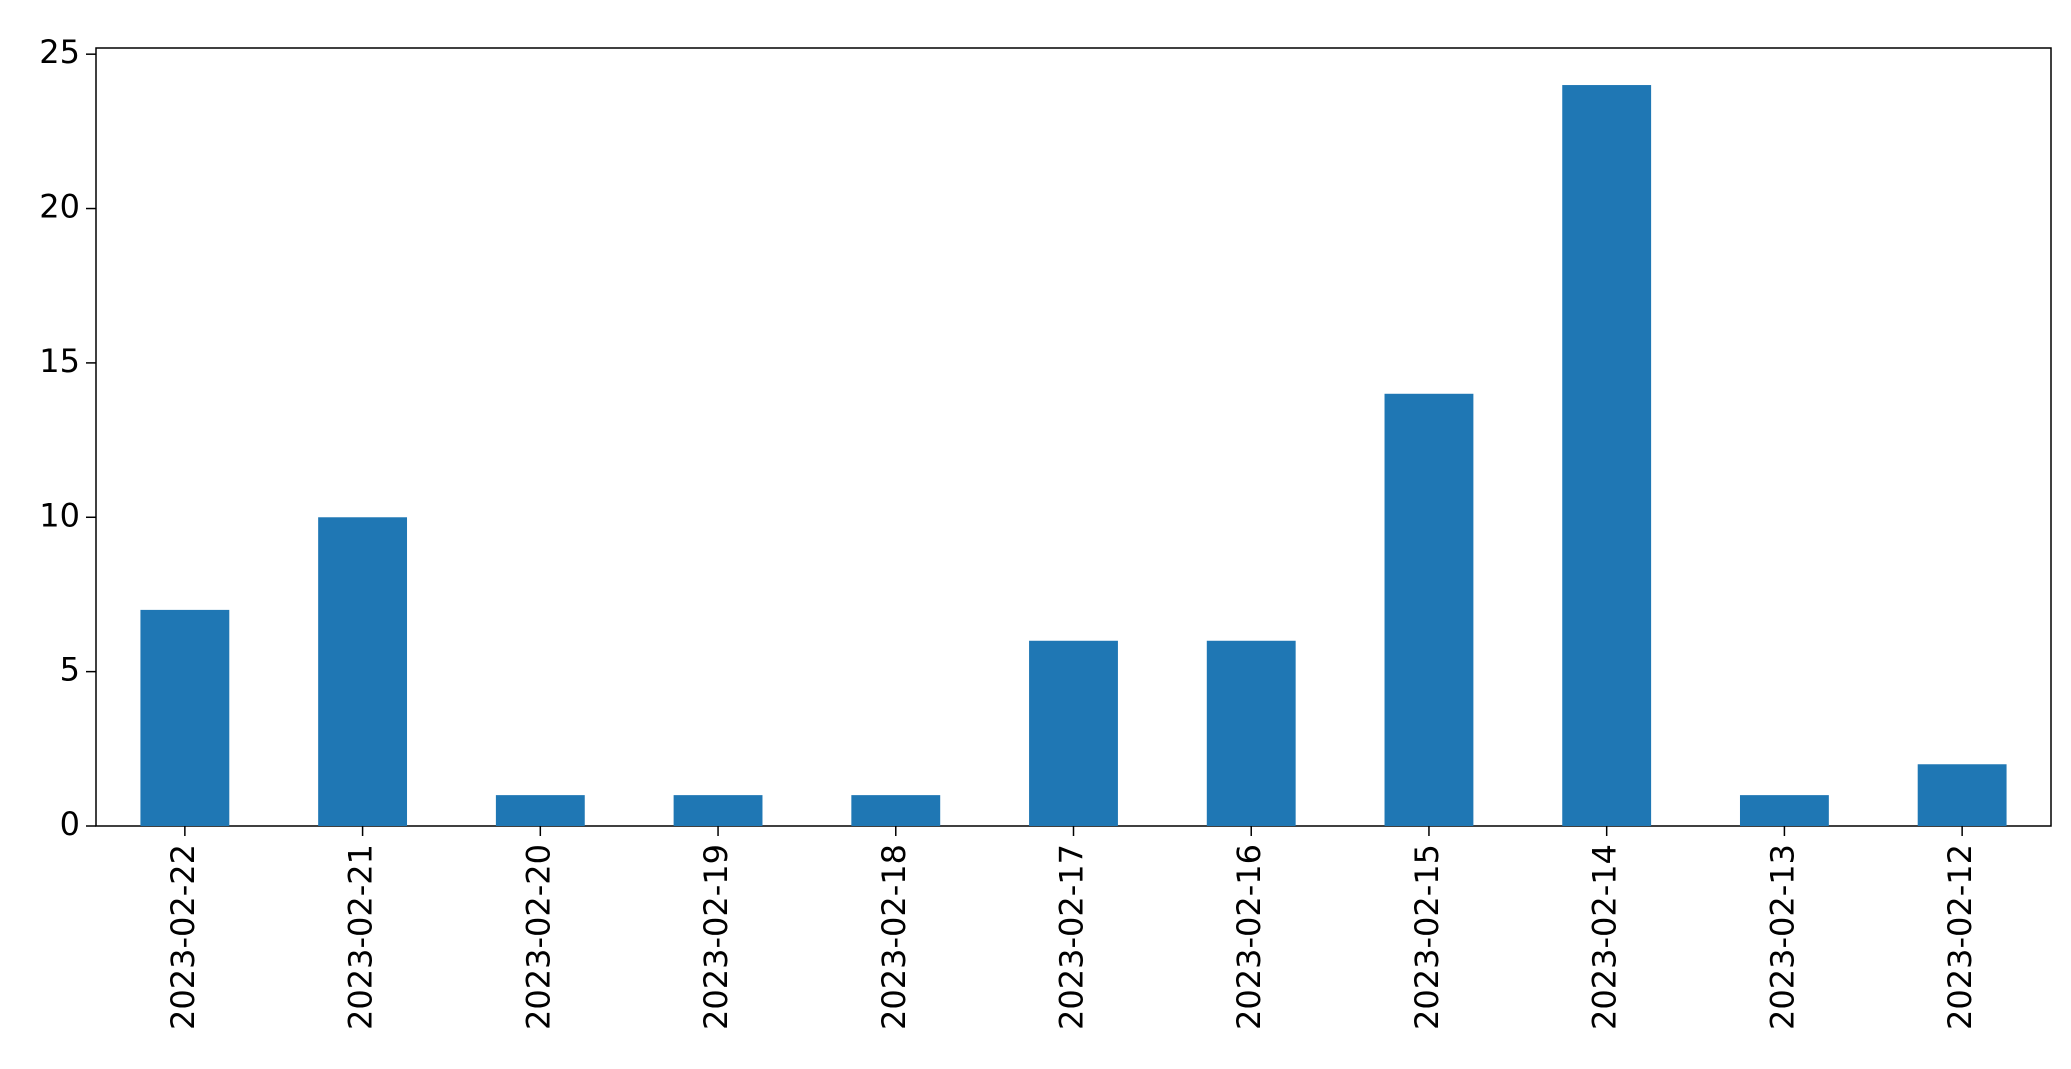  What do you see at coordinates (183, 937) in the screenshot?
I see `x-tick-label: 2023-02-22` at bounding box center [183, 937].